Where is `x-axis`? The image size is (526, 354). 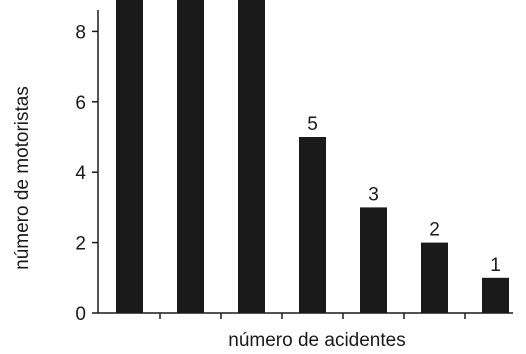 x-axis is located at coordinates (305, 315).